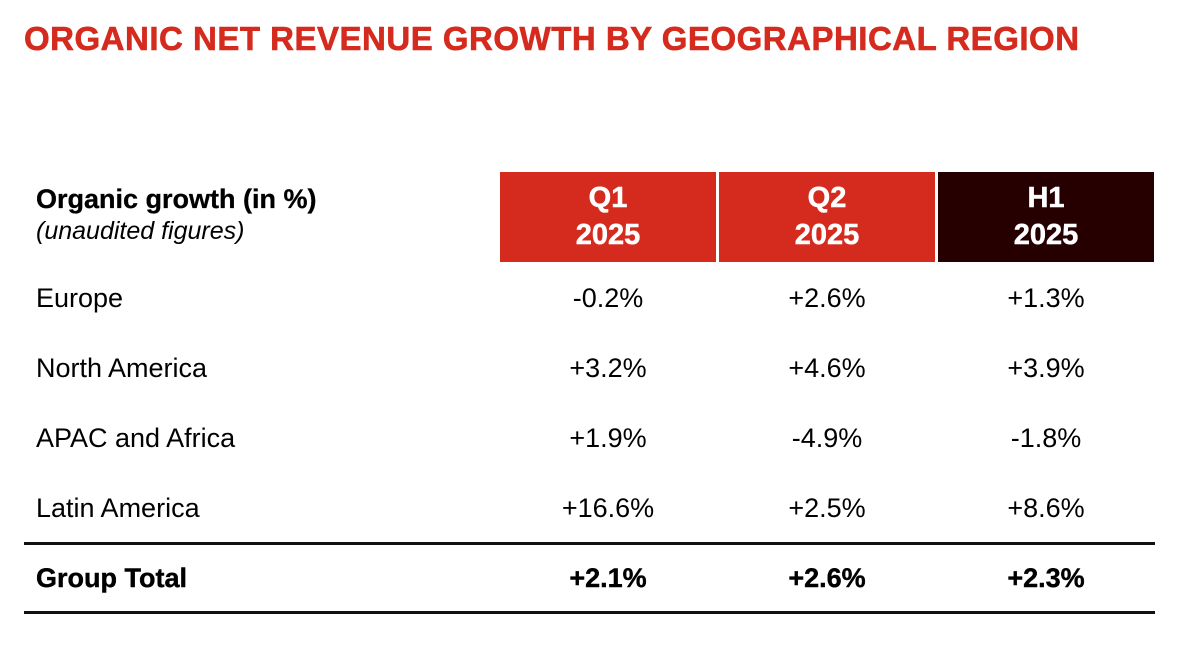  Describe the element at coordinates (80, 298) in the screenshot. I see `row-label: Europe` at that location.